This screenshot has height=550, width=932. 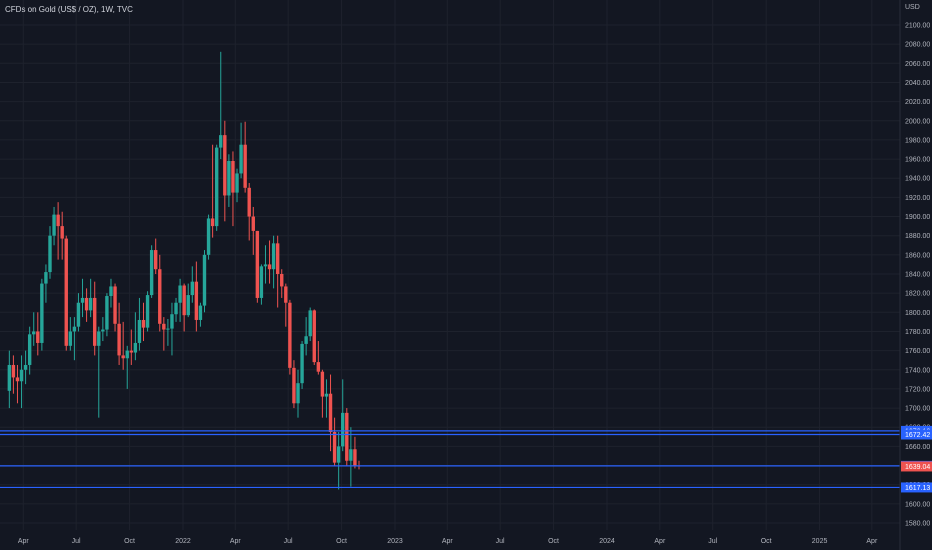 What do you see at coordinates (917, 294) in the screenshot?
I see `y-tick-label: 1820.00` at bounding box center [917, 294].